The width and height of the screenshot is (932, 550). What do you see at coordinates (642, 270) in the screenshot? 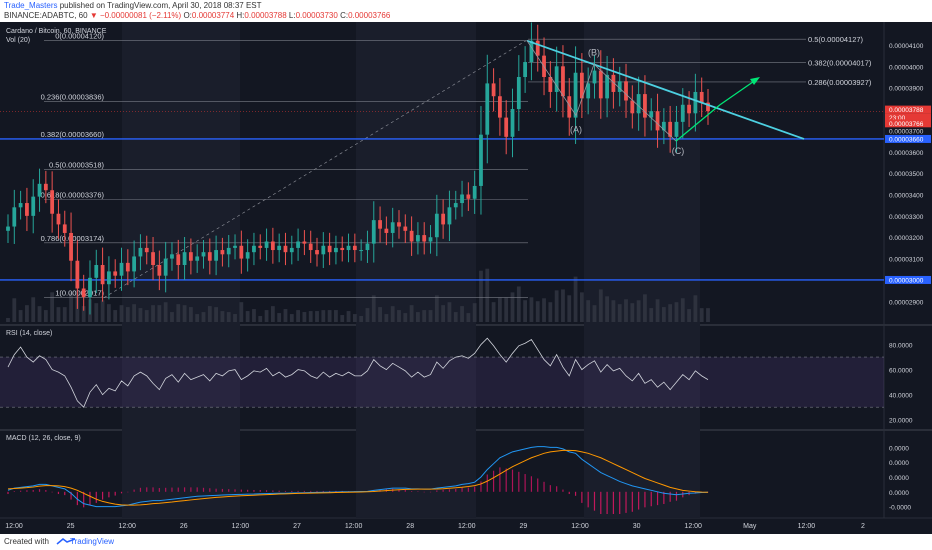
I see `session-background` at bounding box center [642, 270].